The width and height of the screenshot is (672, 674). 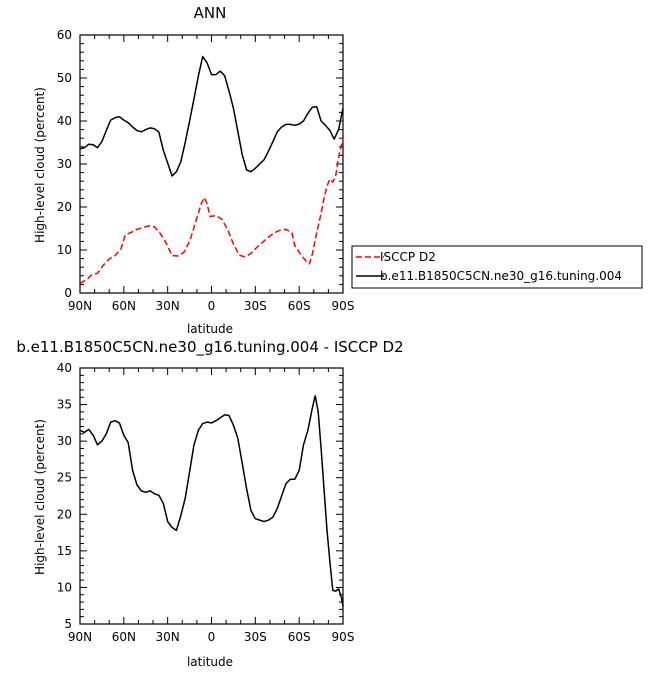 What do you see at coordinates (64, 405) in the screenshot?
I see `y-tick-label: 35` at bounding box center [64, 405].